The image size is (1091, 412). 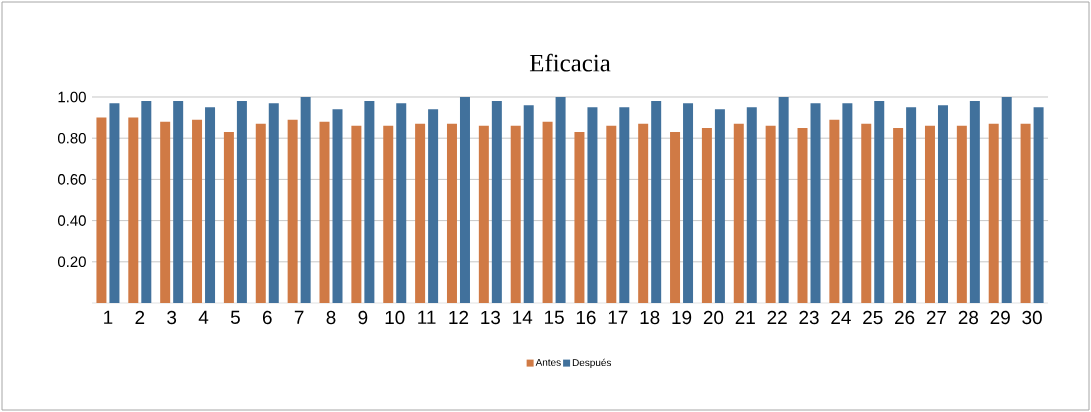 What do you see at coordinates (71, 220) in the screenshot?
I see `y-tick-label: 0.40` at bounding box center [71, 220].